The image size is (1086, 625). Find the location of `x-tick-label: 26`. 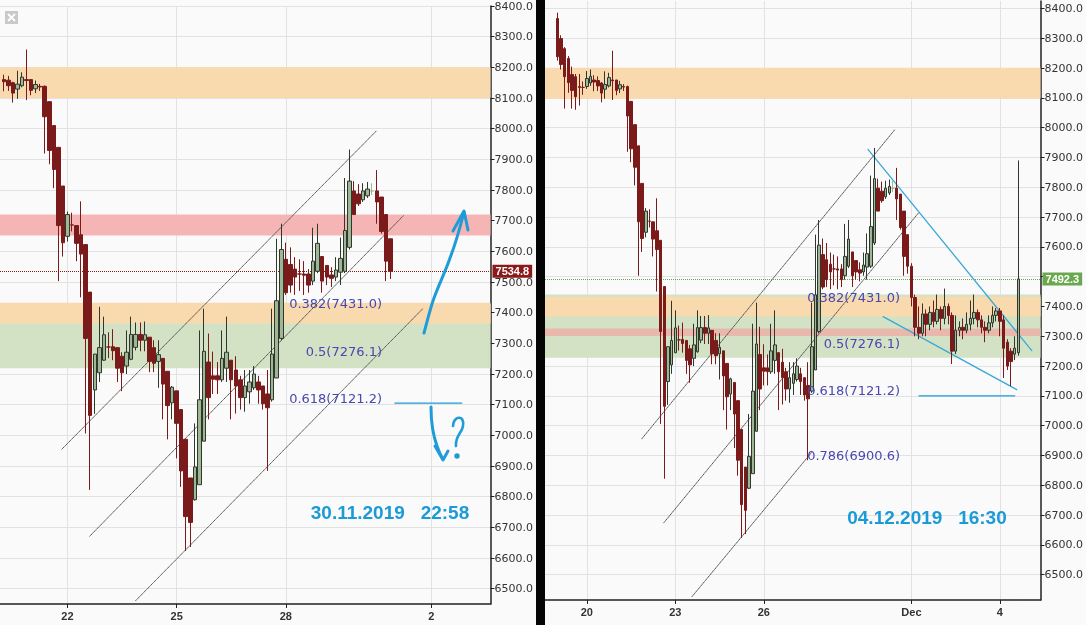

x-tick-label: 26 is located at coordinates (763, 611).